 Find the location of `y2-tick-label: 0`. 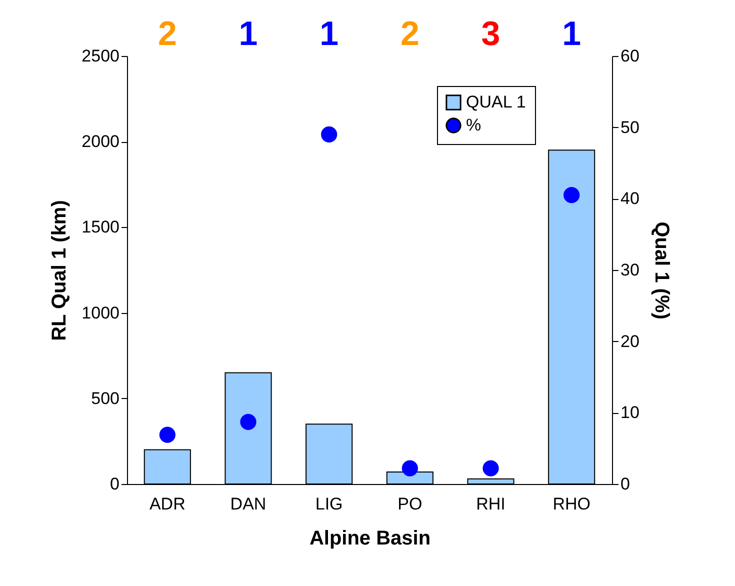

y2-tick-label: 0 is located at coordinates (625, 484).